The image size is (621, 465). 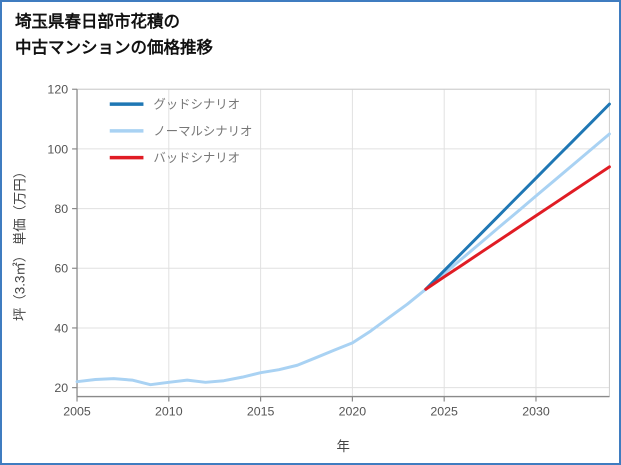 I want to click on legend-item: バッドシナリオ, so click(x=174, y=158).